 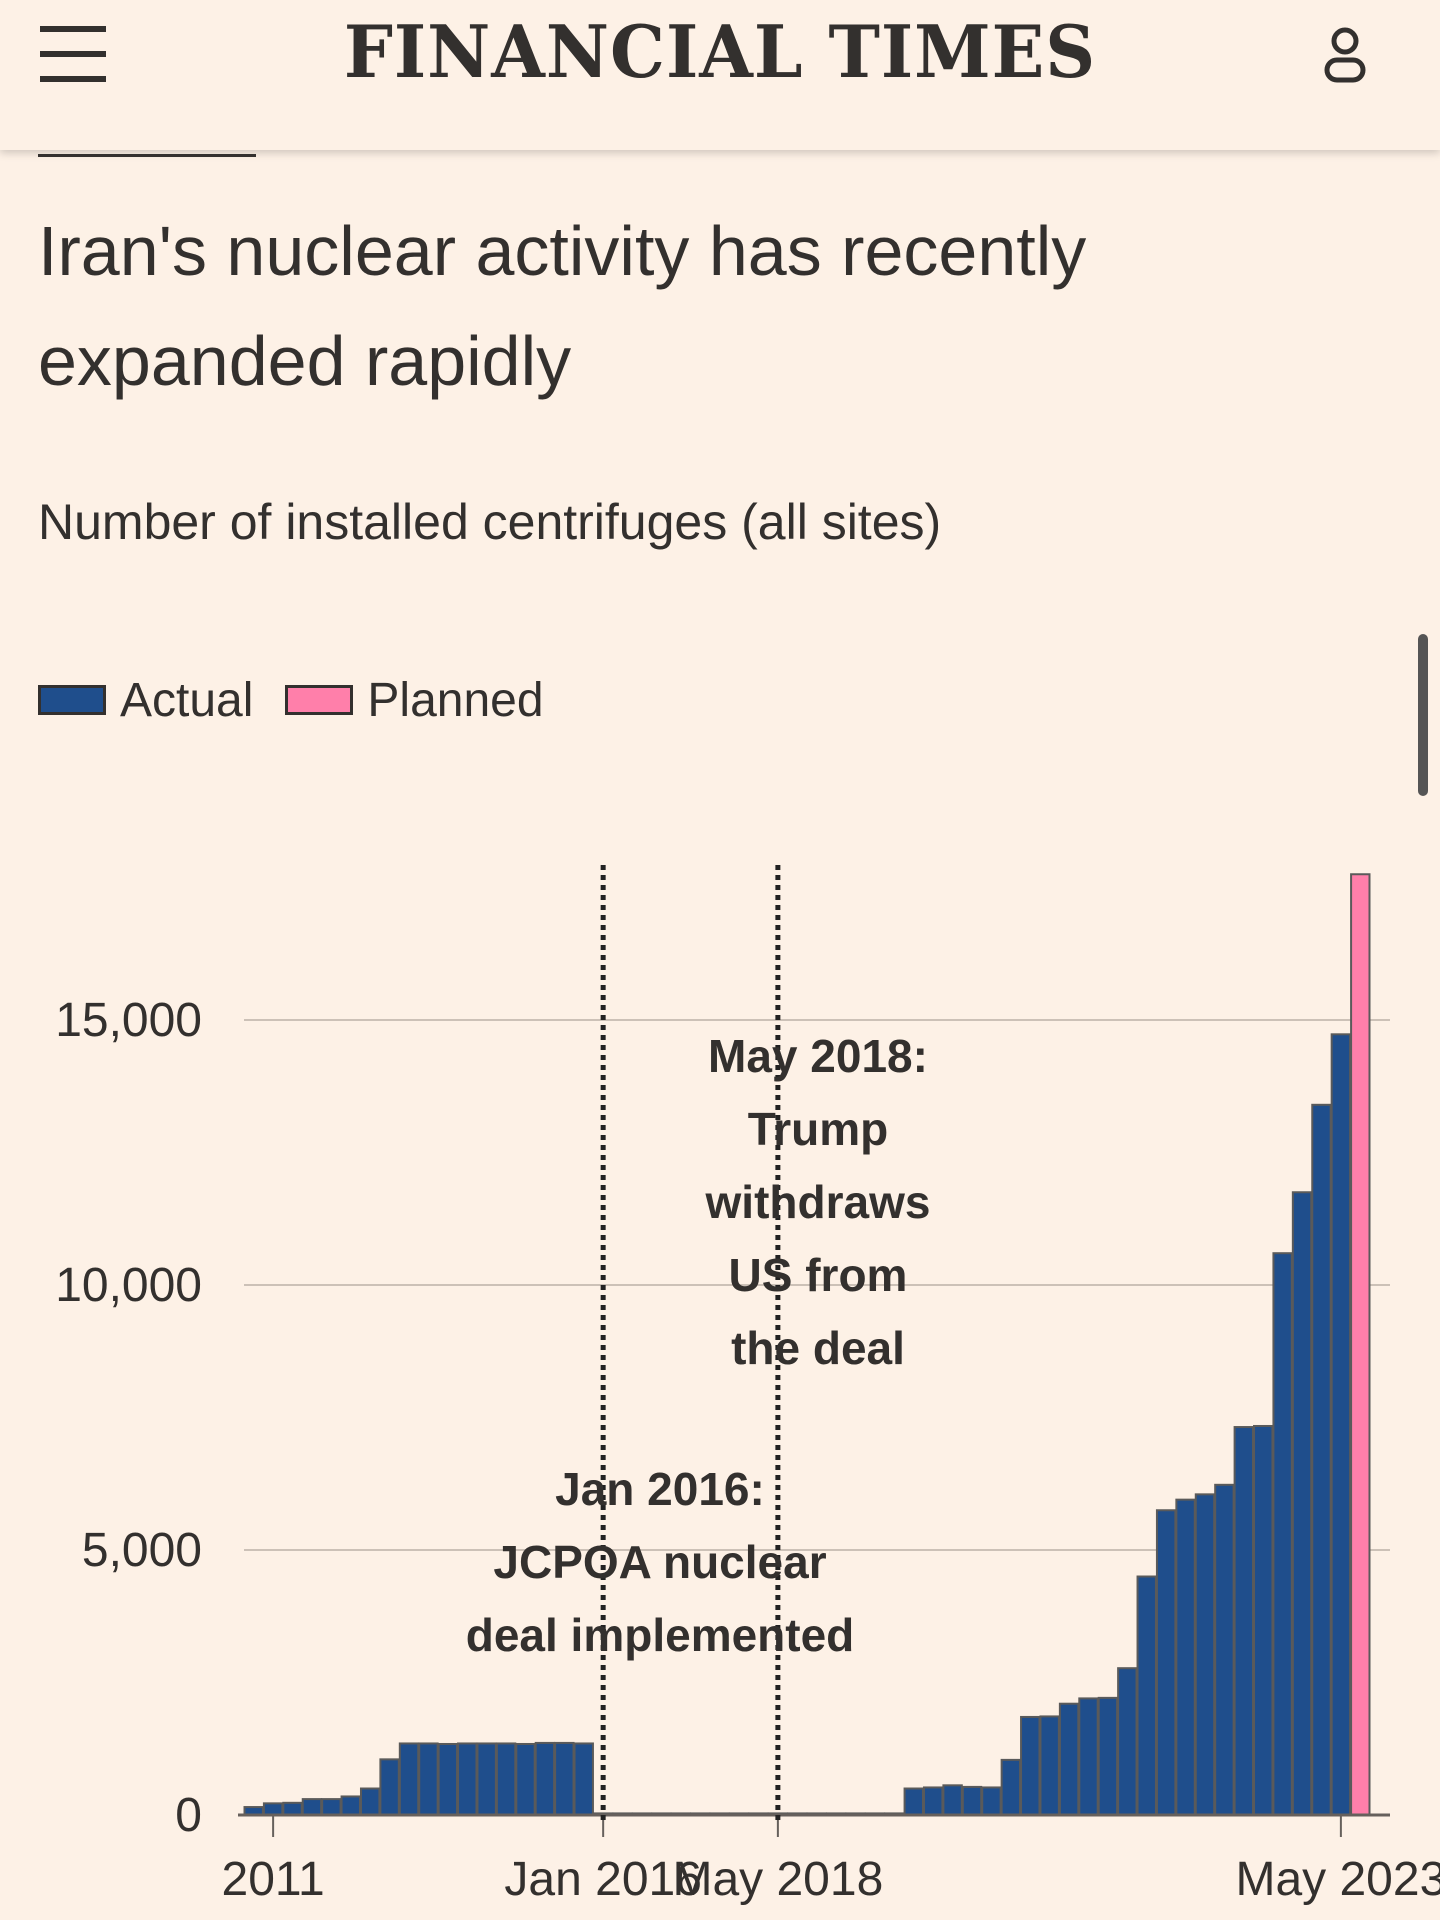 I want to click on top-bar: FINANCIAL TIMES, so click(x=720, y=75).